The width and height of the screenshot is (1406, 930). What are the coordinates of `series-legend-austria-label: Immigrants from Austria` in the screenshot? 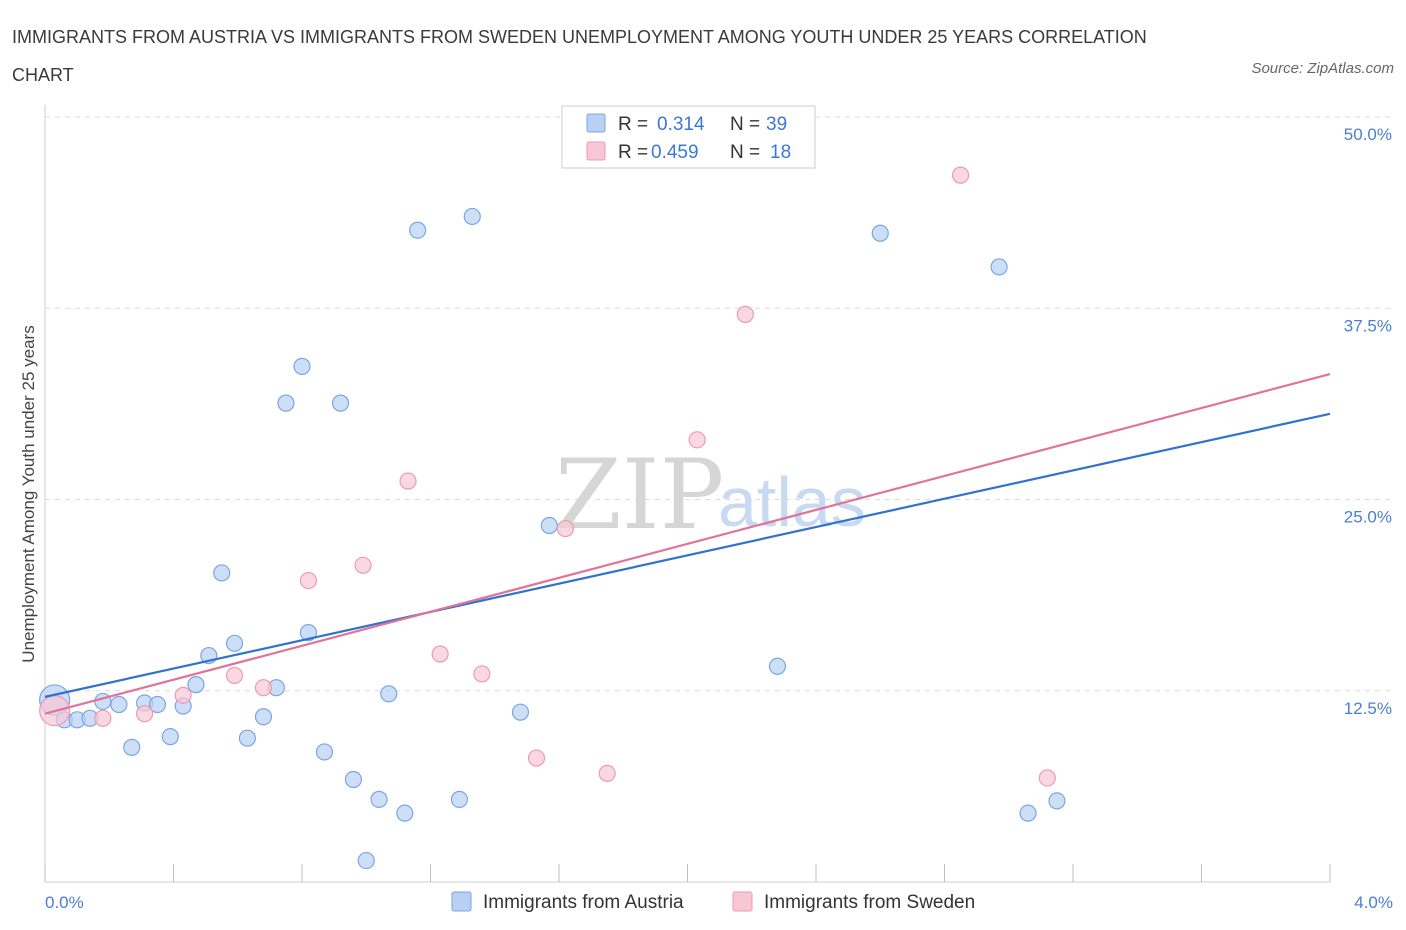 It's located at (583, 902).